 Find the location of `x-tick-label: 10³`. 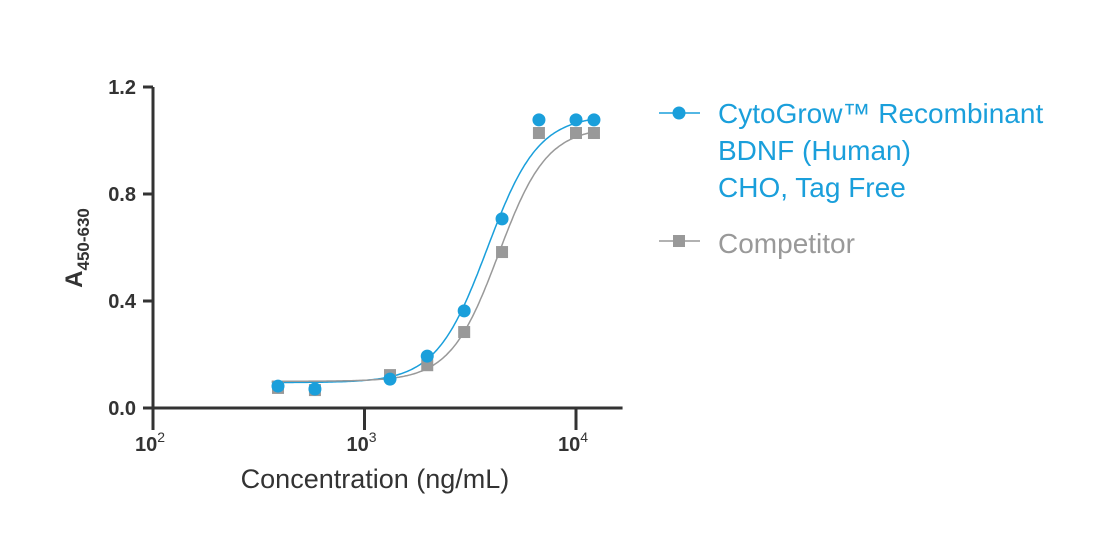

x-tick-label: 10³ is located at coordinates (361, 442).